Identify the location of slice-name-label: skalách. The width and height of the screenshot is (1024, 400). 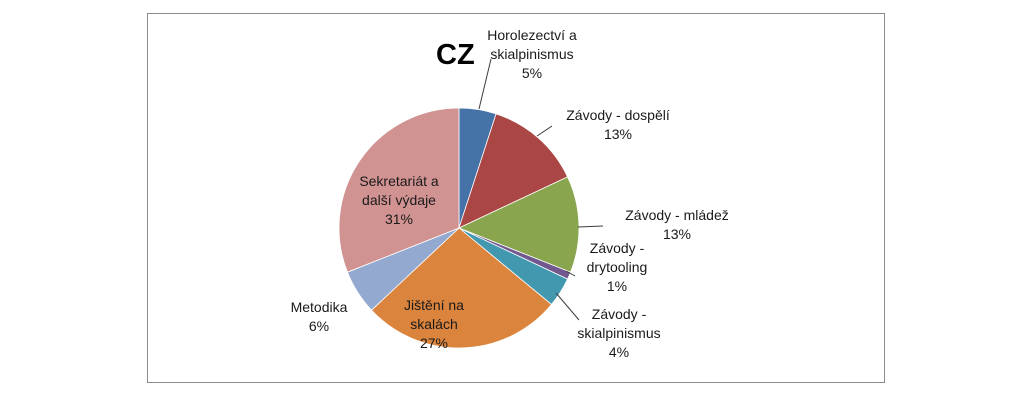
(433, 324).